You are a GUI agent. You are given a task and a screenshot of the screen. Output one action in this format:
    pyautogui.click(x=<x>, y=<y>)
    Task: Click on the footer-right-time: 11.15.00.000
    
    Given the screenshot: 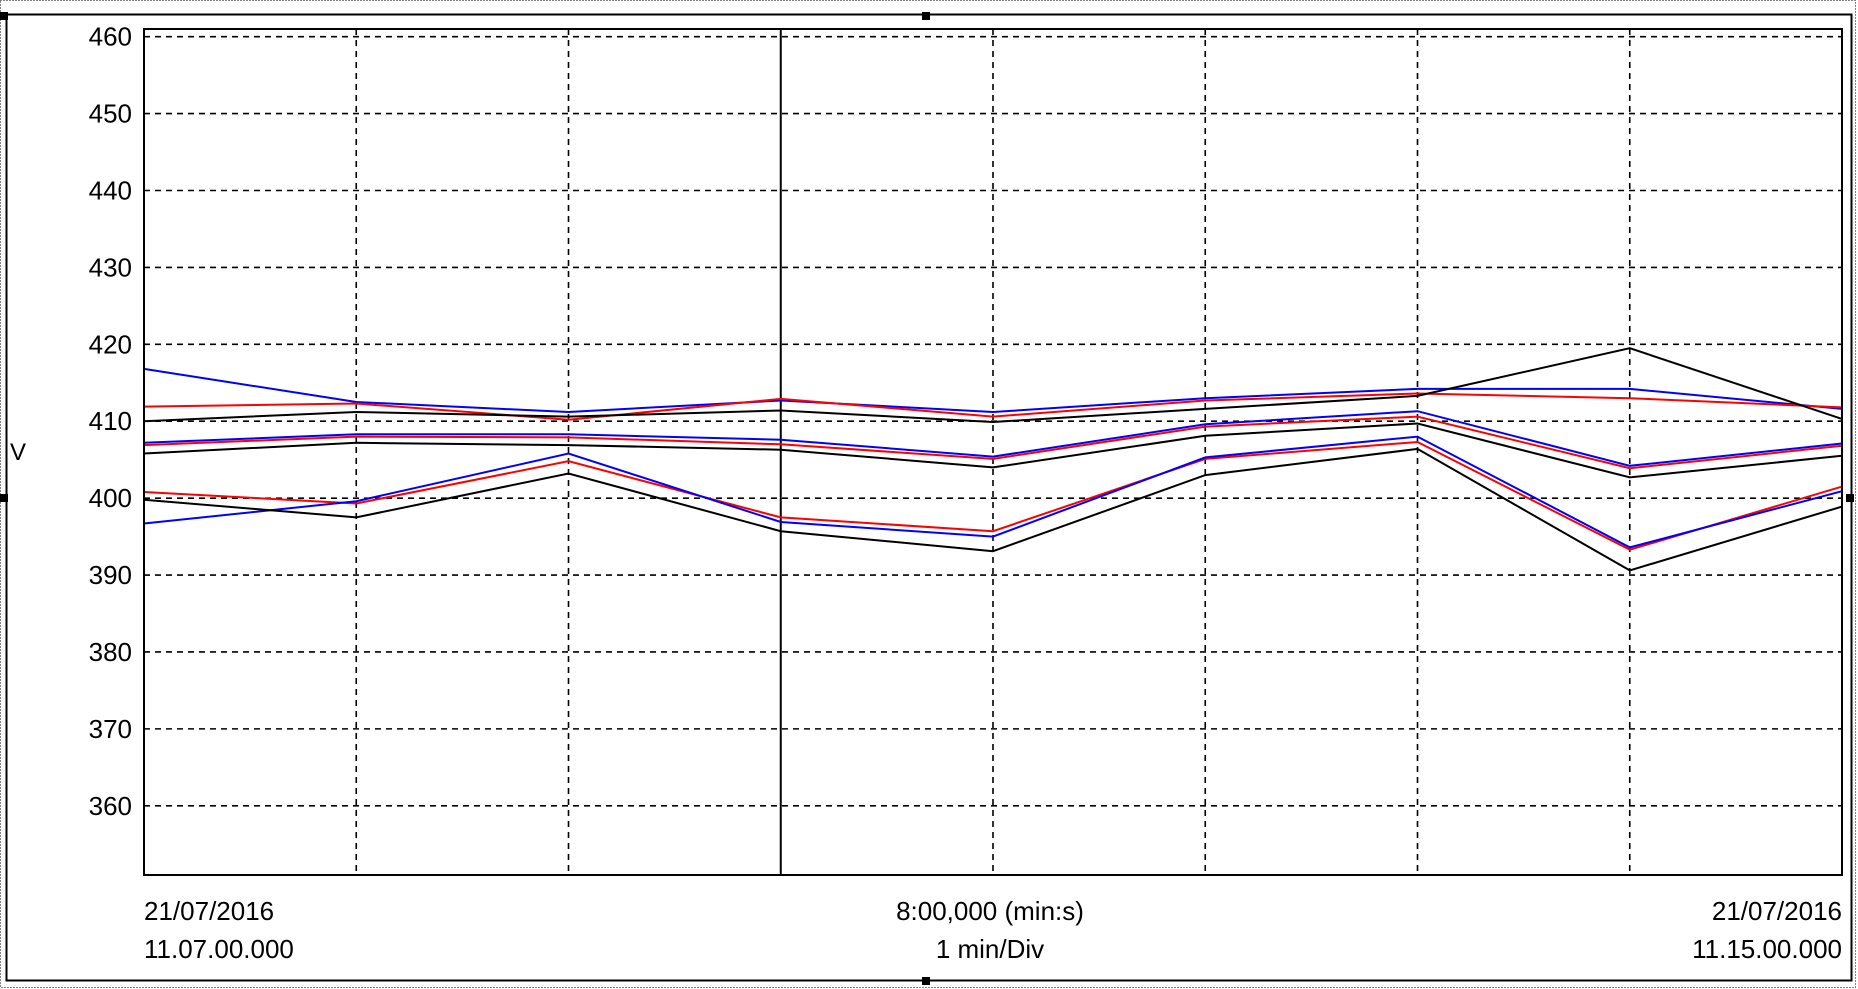 What is the action you would take?
    pyautogui.click(x=1767, y=949)
    